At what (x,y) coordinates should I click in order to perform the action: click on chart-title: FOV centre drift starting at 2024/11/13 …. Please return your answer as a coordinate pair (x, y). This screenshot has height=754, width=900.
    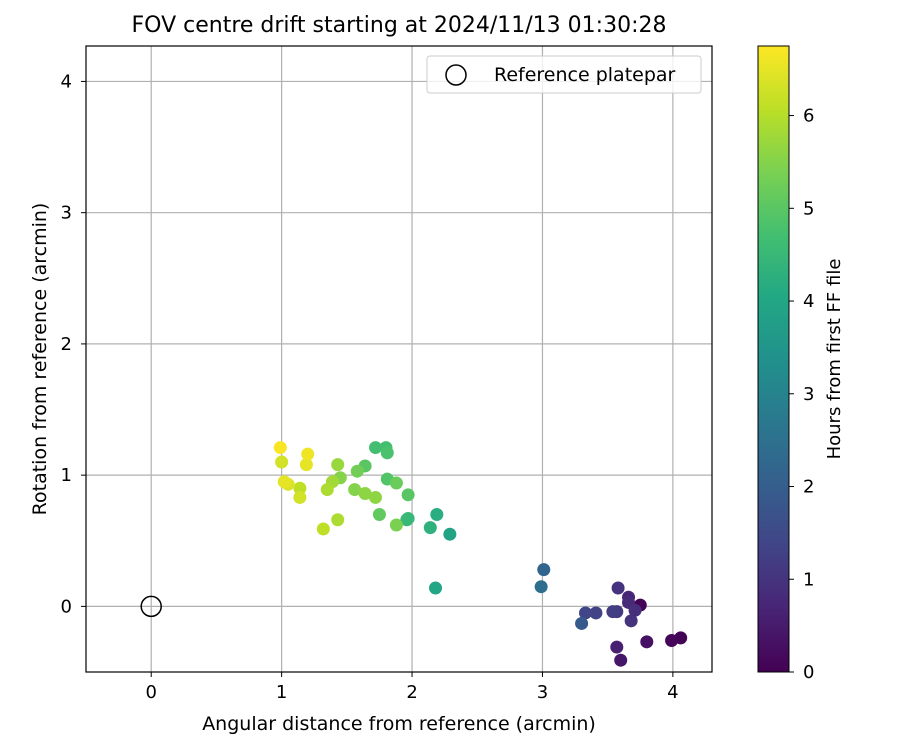
    Looking at the image, I should click on (399, 25).